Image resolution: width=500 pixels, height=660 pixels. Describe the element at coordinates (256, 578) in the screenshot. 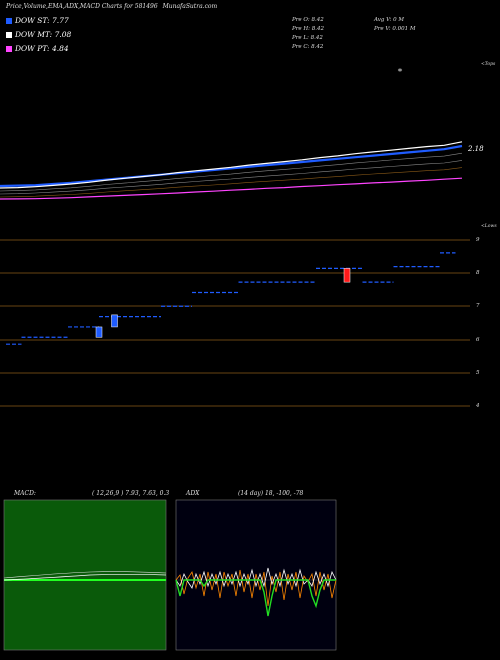

I see `adx-plus-di-line` at that location.